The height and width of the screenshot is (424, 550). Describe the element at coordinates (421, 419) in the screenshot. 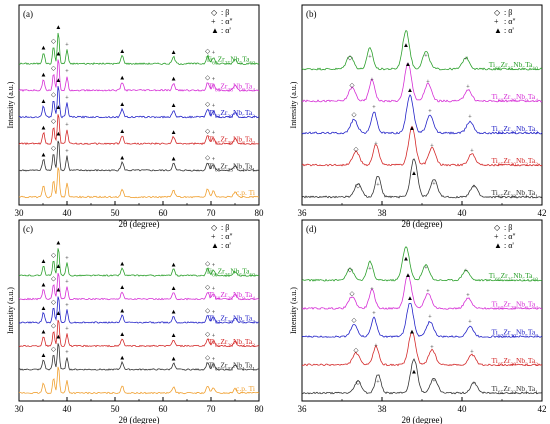

I see `x-axis-label: 2θ (degree)` at that location.